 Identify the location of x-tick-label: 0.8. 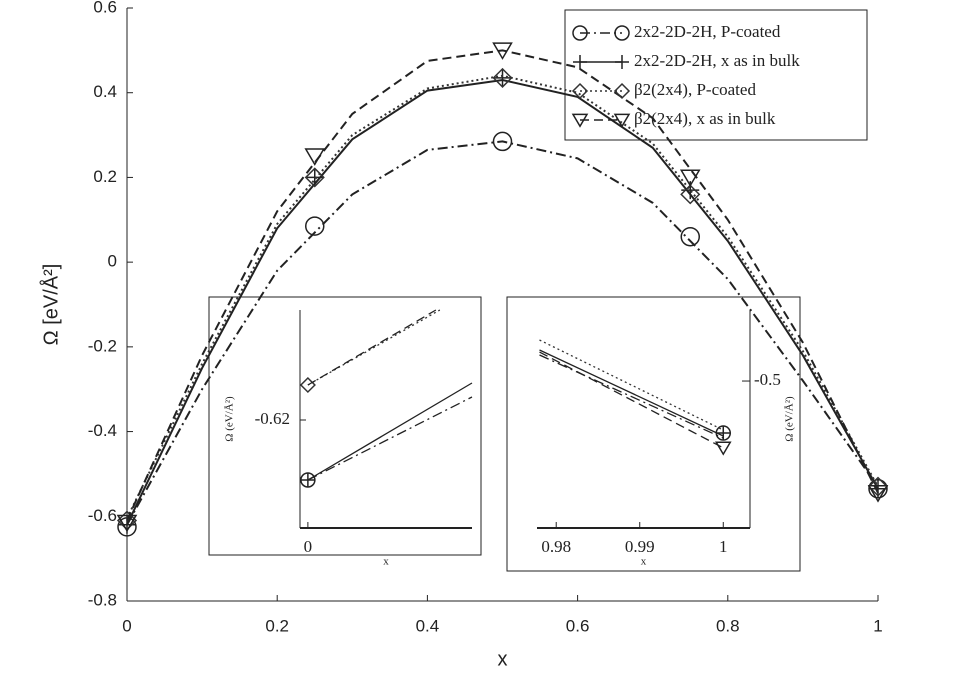
(728, 625).